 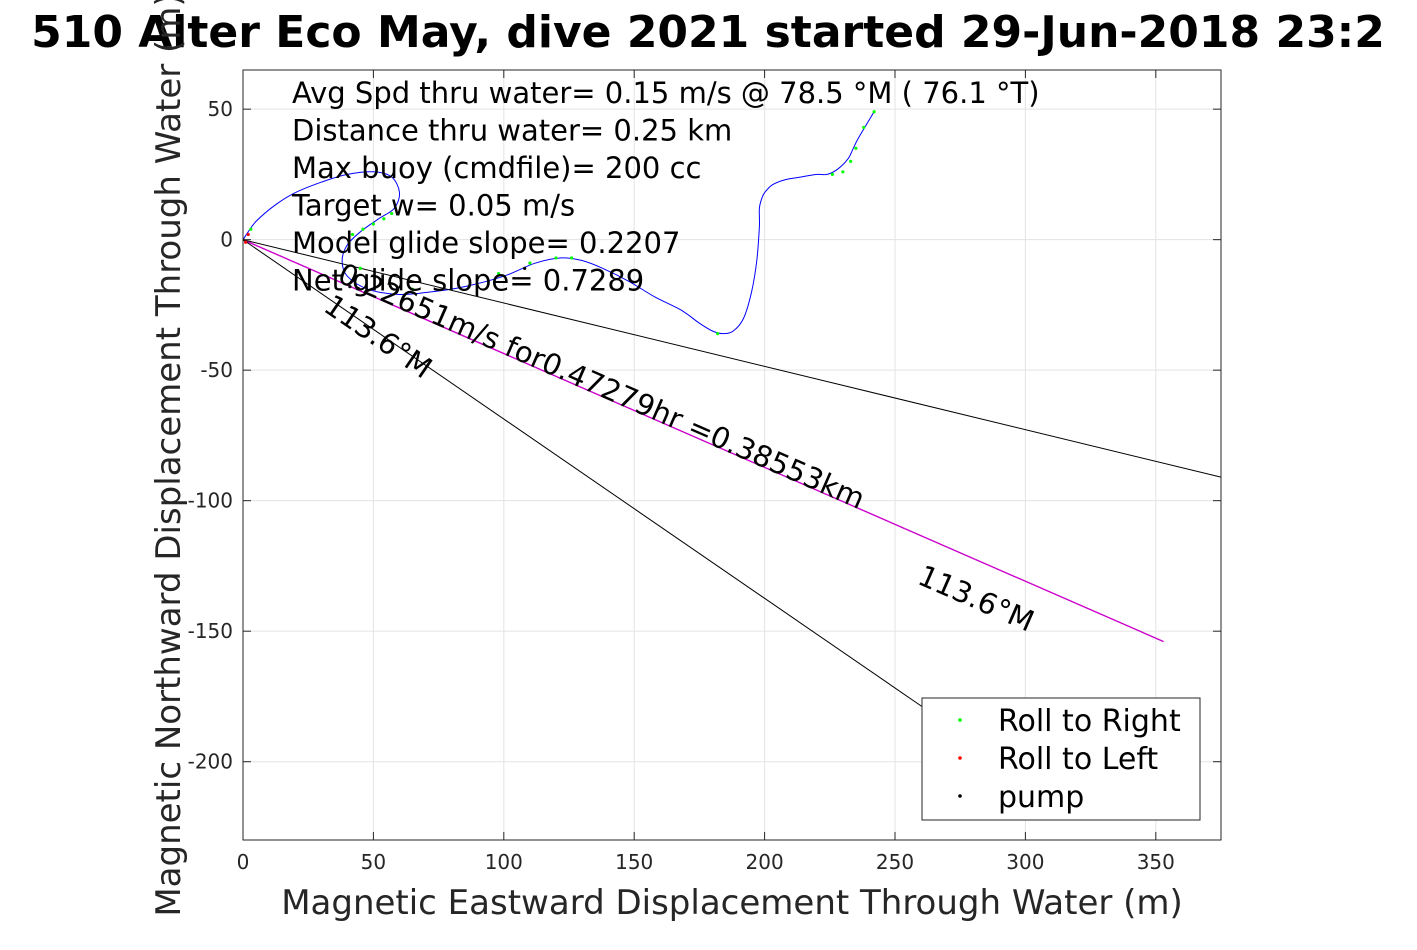 I want to click on summary-line: Target w= 0.05 m/s, so click(x=433, y=206).